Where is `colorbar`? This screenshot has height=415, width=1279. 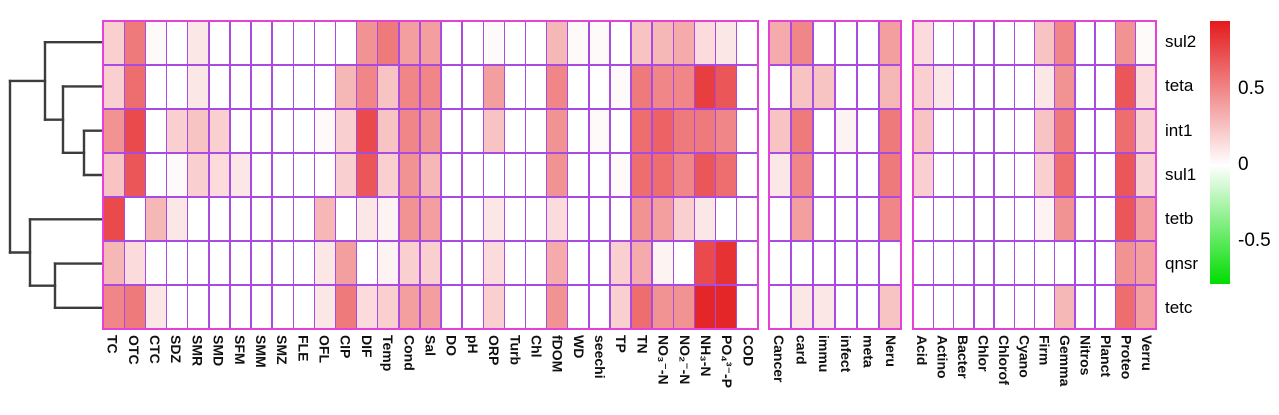
colorbar is located at coordinates (1220, 152).